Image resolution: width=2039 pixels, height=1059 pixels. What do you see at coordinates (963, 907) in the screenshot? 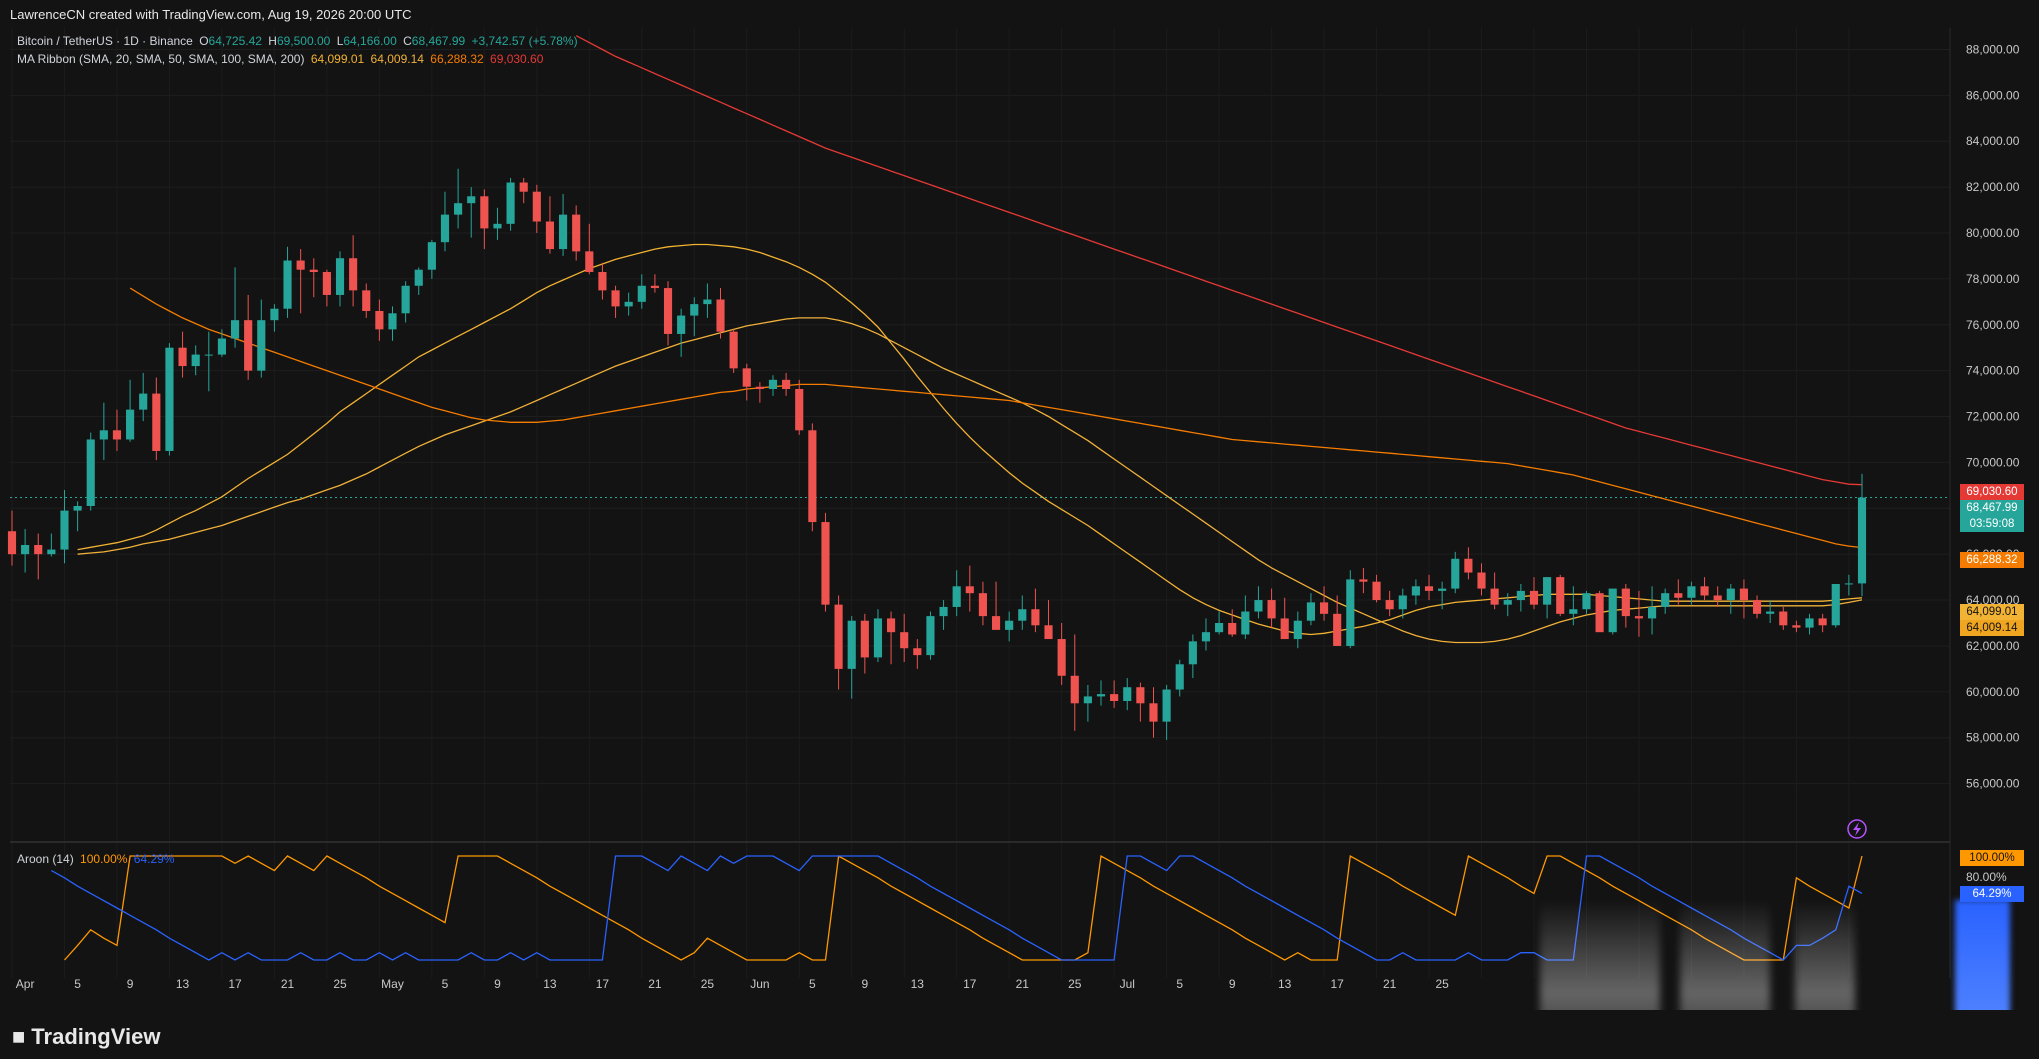
I see `aroon-line-aroon-up` at bounding box center [963, 907].